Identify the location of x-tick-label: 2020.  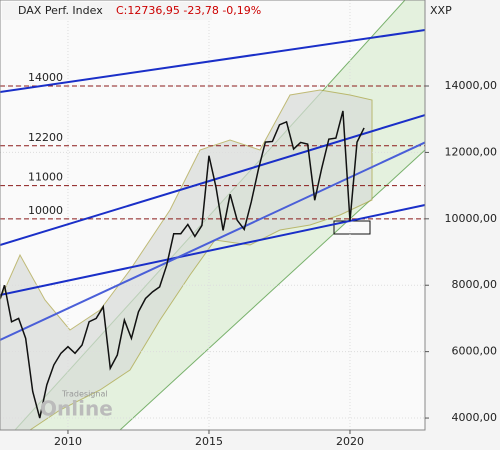
(350, 441).